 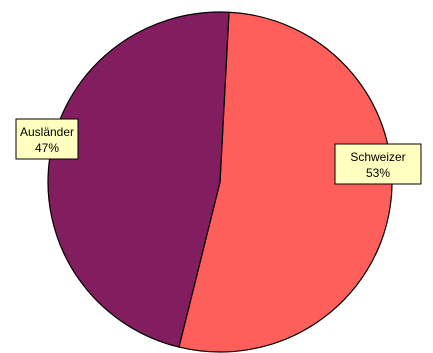 What do you see at coordinates (47, 132) in the screenshot?
I see `data-label-category: Ausländer` at bounding box center [47, 132].